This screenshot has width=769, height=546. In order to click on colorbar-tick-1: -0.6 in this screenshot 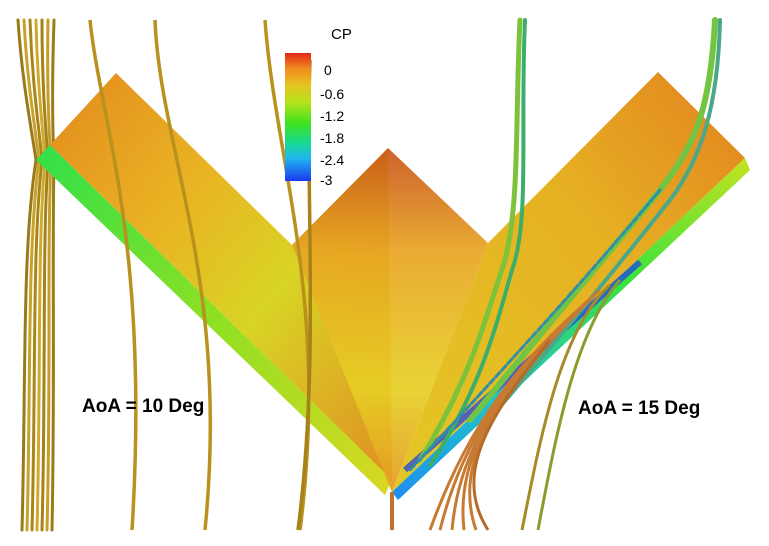, I will do `click(332, 94)`.